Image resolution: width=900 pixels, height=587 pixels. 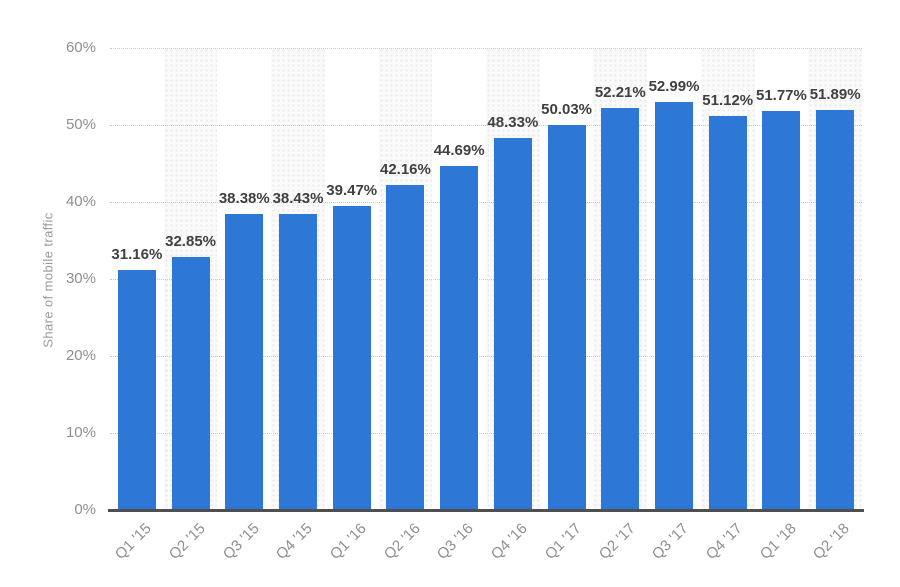 What do you see at coordinates (405, 170) in the screenshot?
I see `bar-value-label: 42.16%` at bounding box center [405, 170].